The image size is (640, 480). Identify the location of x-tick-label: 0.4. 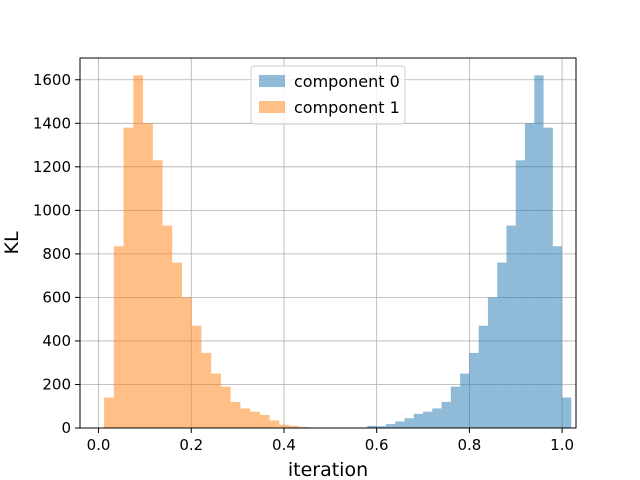
(284, 445).